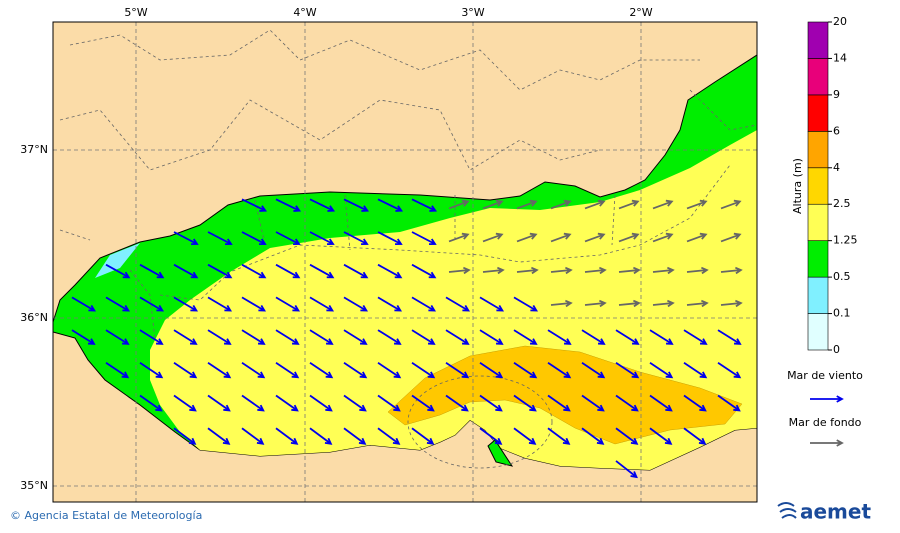 The image size is (900, 533). What do you see at coordinates (500, 453) in the screenshot?
I see `islet` at bounding box center [500, 453].